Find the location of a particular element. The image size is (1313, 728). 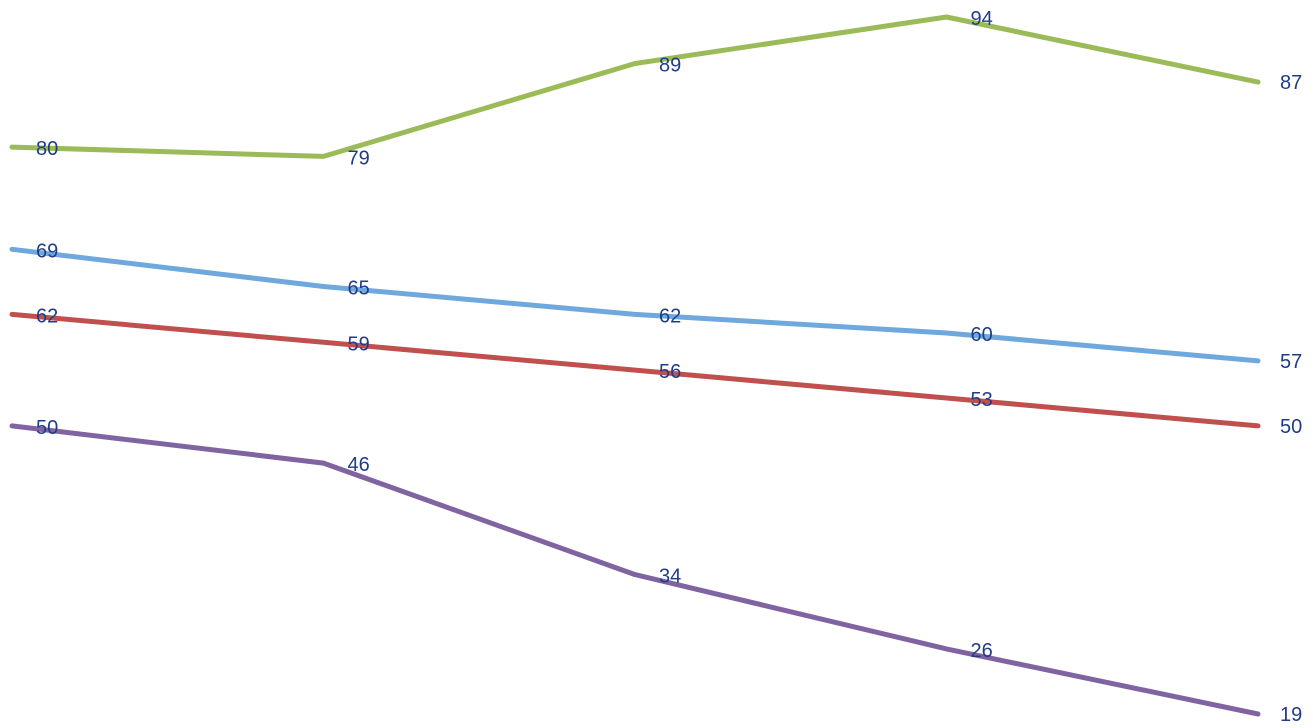

data-label: 79 is located at coordinates (359, 158).